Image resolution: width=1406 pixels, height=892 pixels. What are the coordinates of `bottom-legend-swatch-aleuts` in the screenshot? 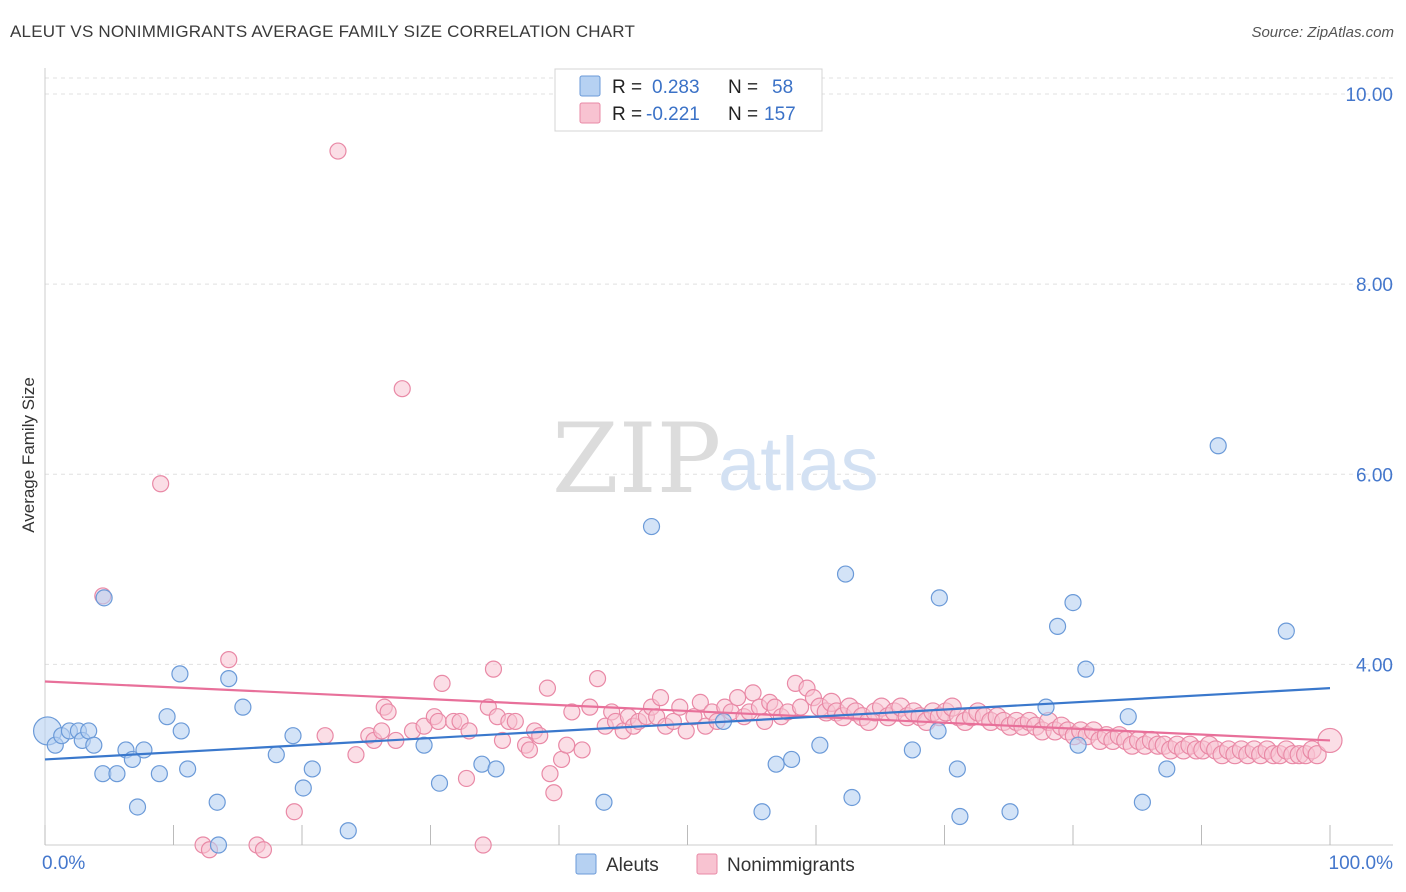 It's located at (586, 864).